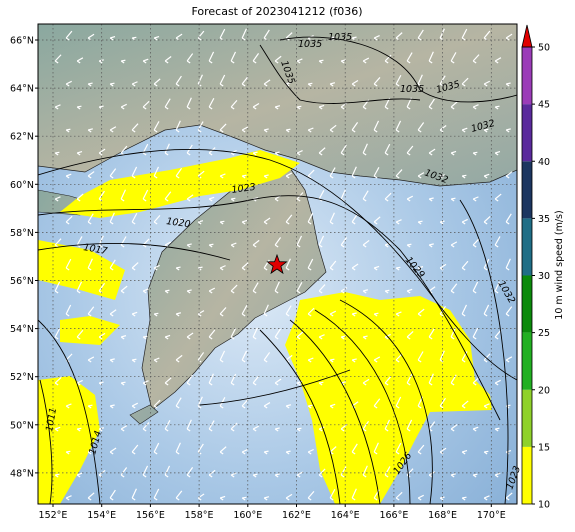 The width and height of the screenshot is (575, 532). I want to click on lat-label: 66°N, so click(22, 41).